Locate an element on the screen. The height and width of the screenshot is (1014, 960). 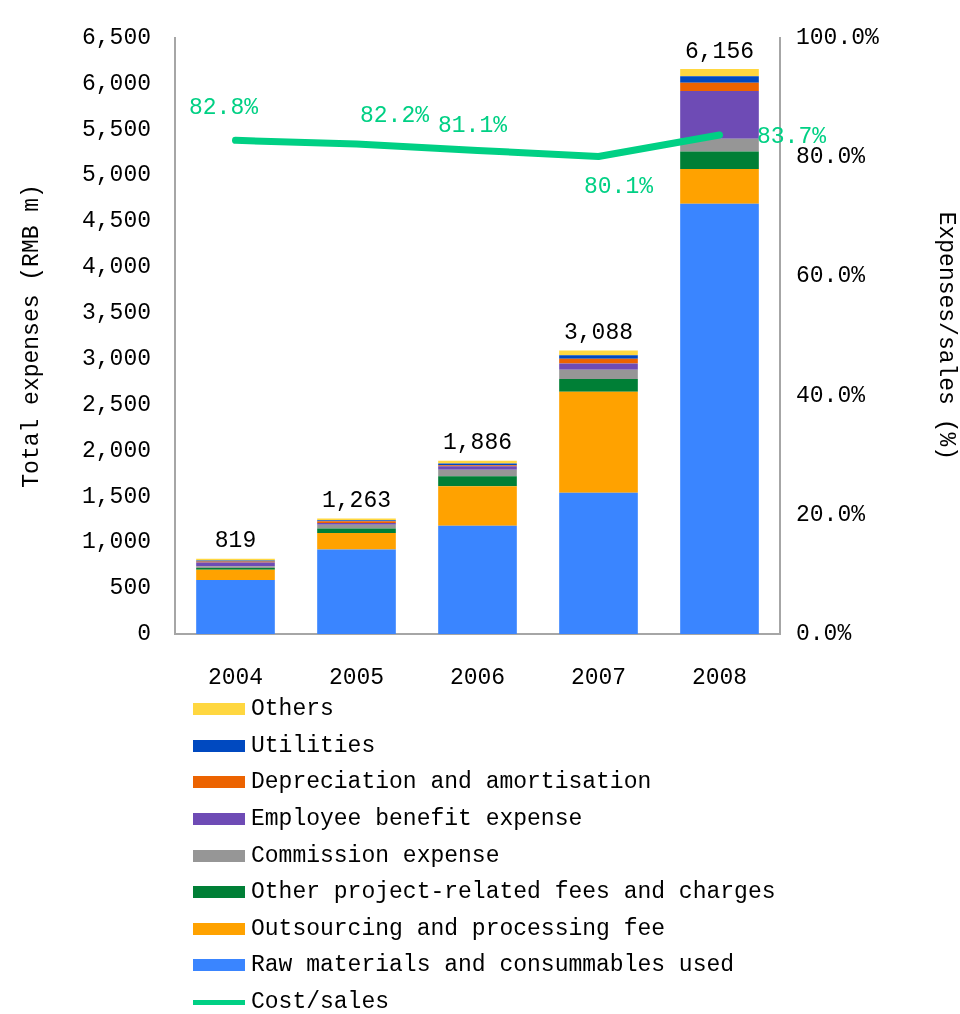
y-tick-label: 3,000 is located at coordinates (116, 358).